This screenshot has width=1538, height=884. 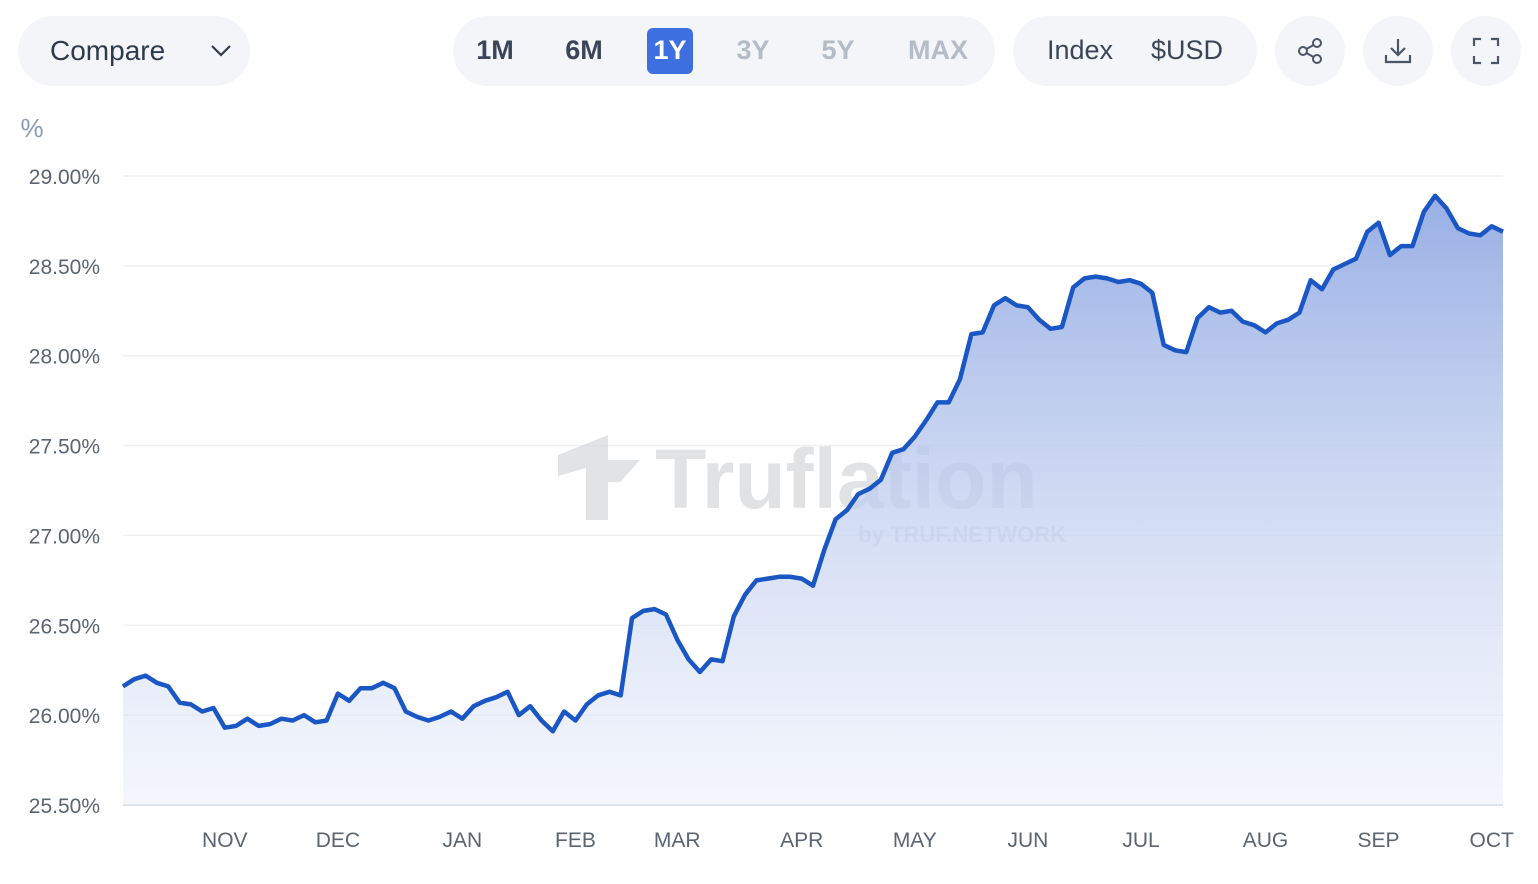 What do you see at coordinates (1266, 840) in the screenshot?
I see `x-tick-label: AUG` at bounding box center [1266, 840].